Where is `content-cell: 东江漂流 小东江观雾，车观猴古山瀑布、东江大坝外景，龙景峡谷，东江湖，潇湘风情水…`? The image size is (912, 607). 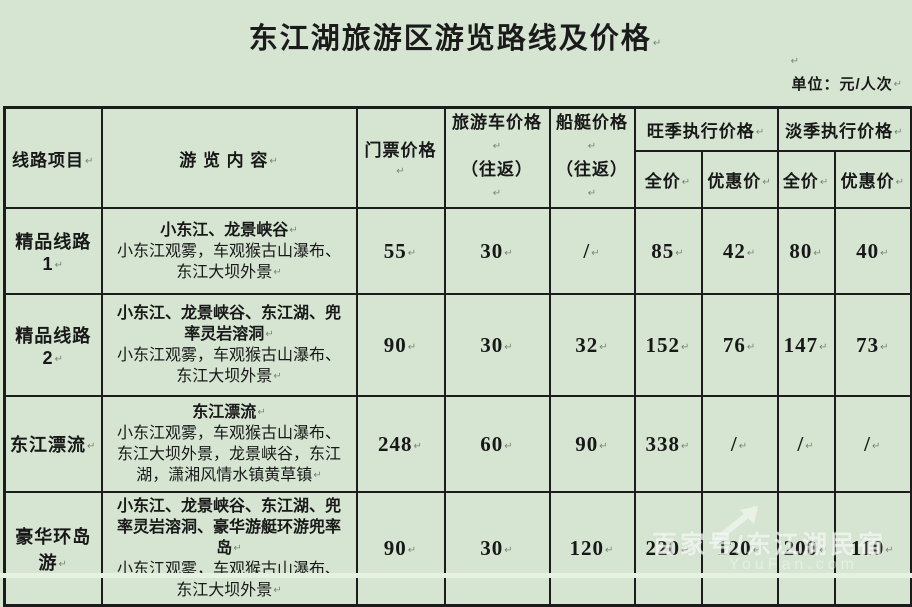 content-cell: 东江漂流 小东江观雾，车观猴古山瀑布、东江大坝外景，龙景峡谷，东江湖，潇湘风情水… is located at coordinates (229, 444).